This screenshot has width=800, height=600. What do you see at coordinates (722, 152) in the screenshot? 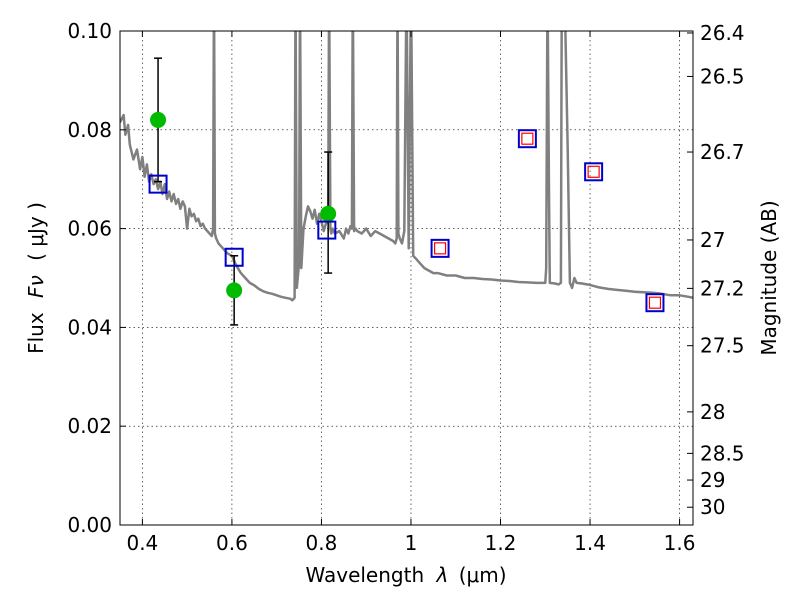
I see `magnitude-tick-label: 26.7` at bounding box center [722, 152].